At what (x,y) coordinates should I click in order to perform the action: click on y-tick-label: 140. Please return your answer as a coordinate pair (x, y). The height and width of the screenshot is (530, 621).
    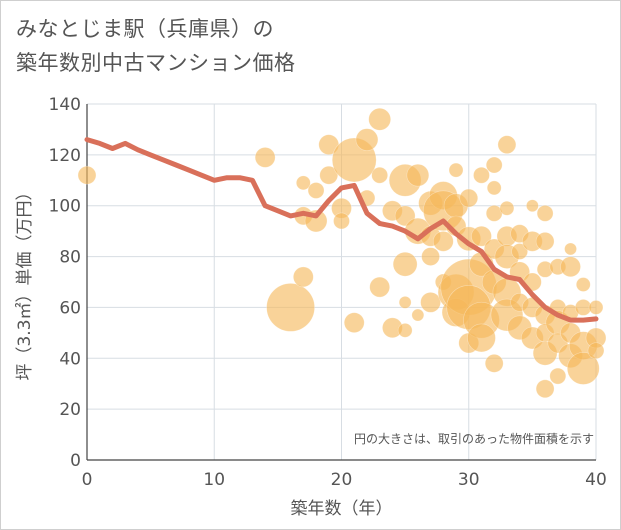
    Looking at the image, I should click on (65, 105).